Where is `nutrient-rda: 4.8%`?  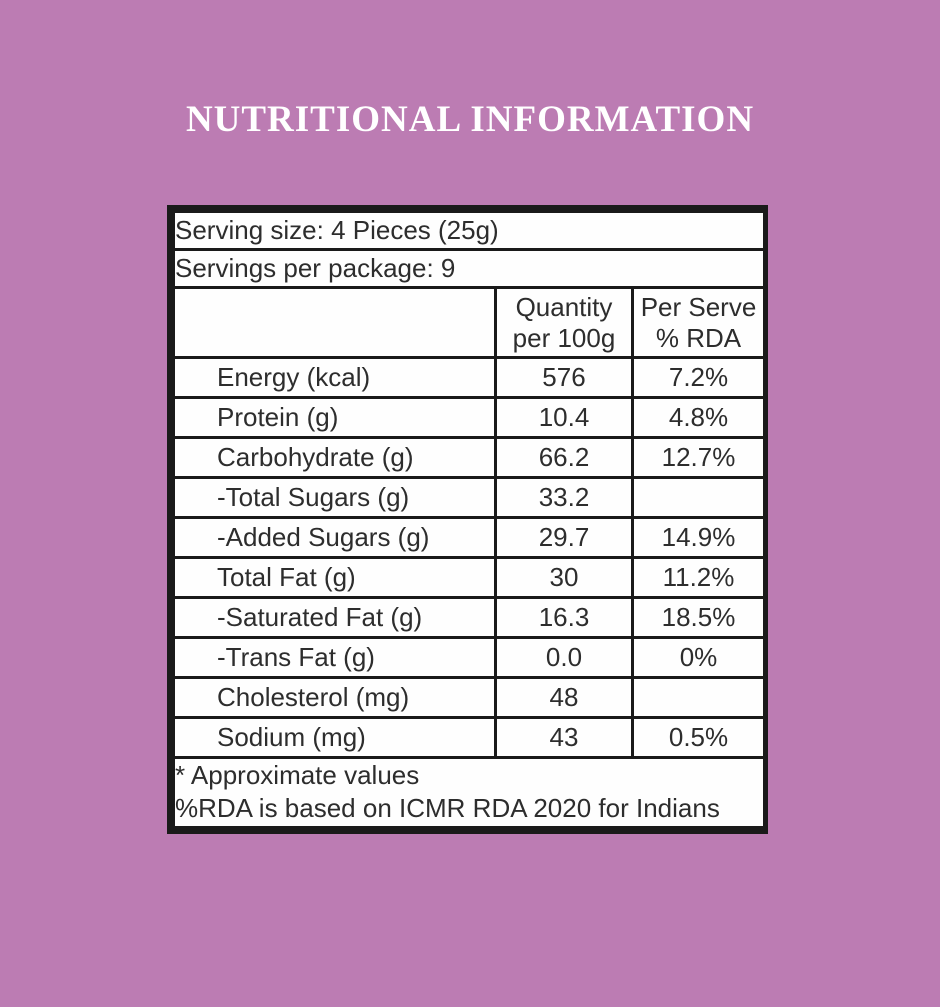
nutrient-rda: 4.8% is located at coordinates (698, 417).